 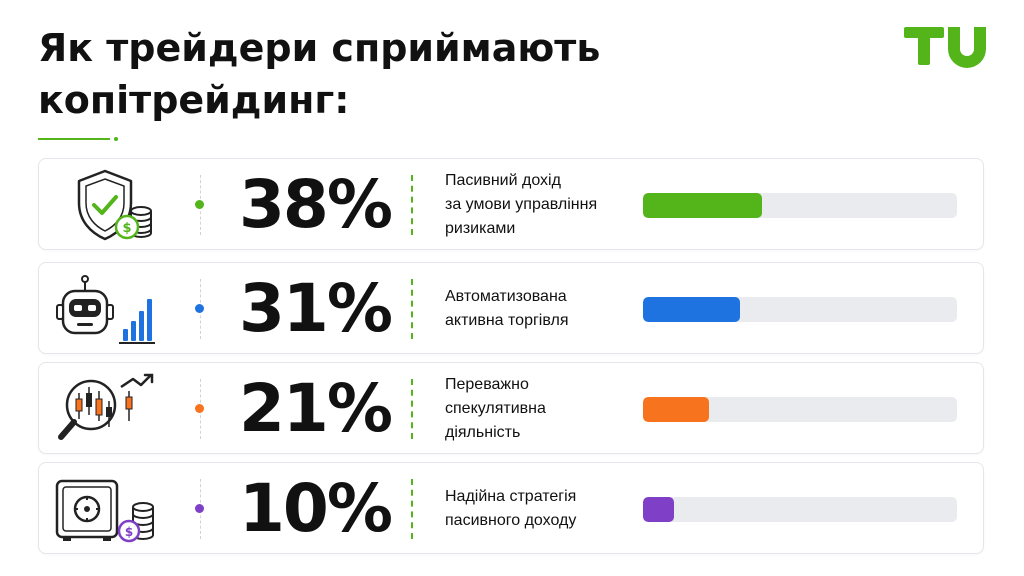 What do you see at coordinates (114, 205) in the screenshot?
I see `shield-check-coins-icon: $` at bounding box center [114, 205].